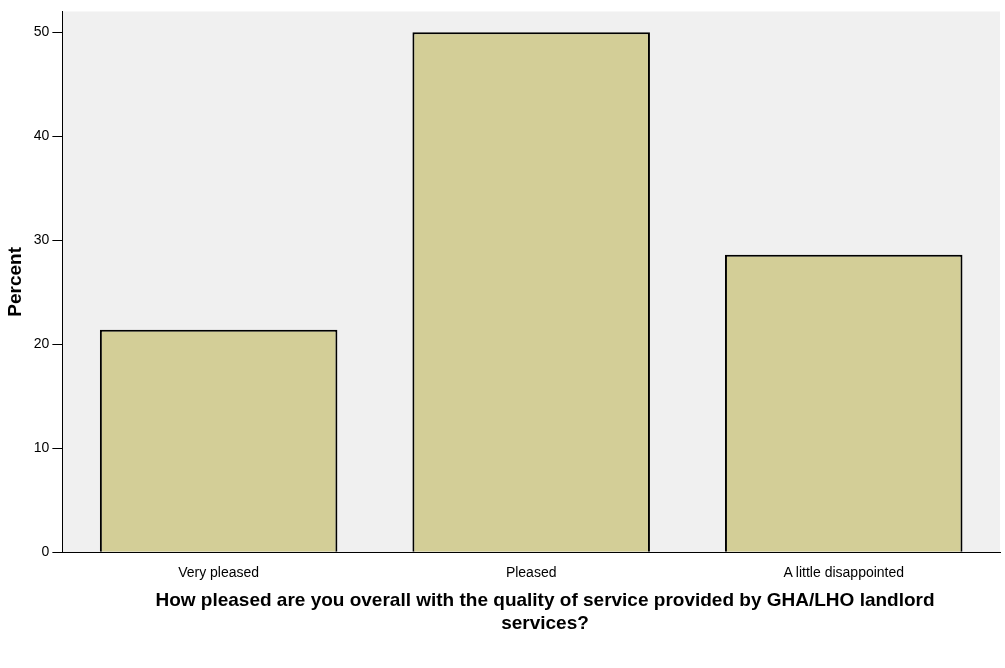  What do you see at coordinates (41, 31) in the screenshot?
I see `y-tick-label: 50` at bounding box center [41, 31].